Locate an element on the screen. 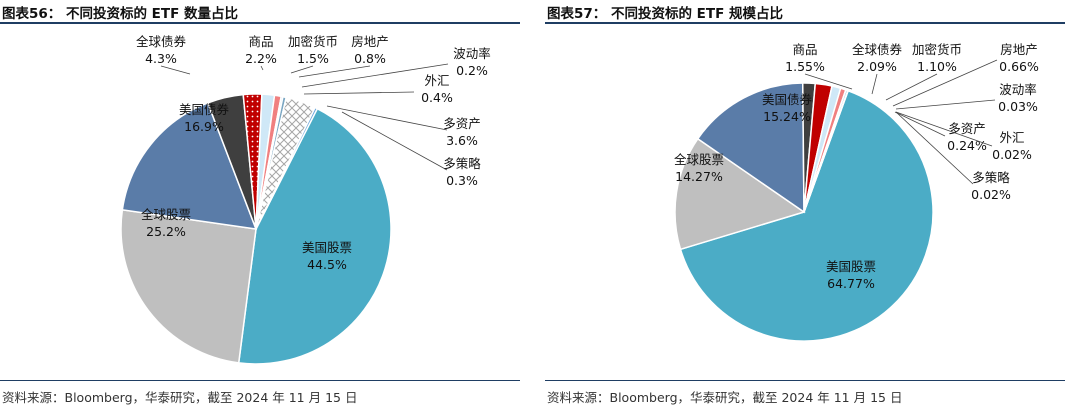  chart-title: 图表57： 不同投资标的 ETF 规模占比 is located at coordinates (665, 14).